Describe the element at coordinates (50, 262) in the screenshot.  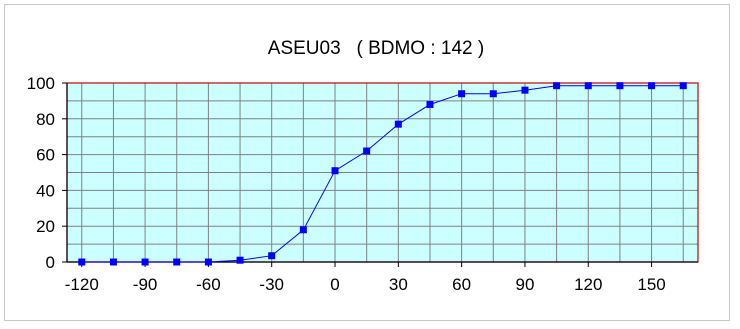
I see `y-tick-label: 0` at that location.